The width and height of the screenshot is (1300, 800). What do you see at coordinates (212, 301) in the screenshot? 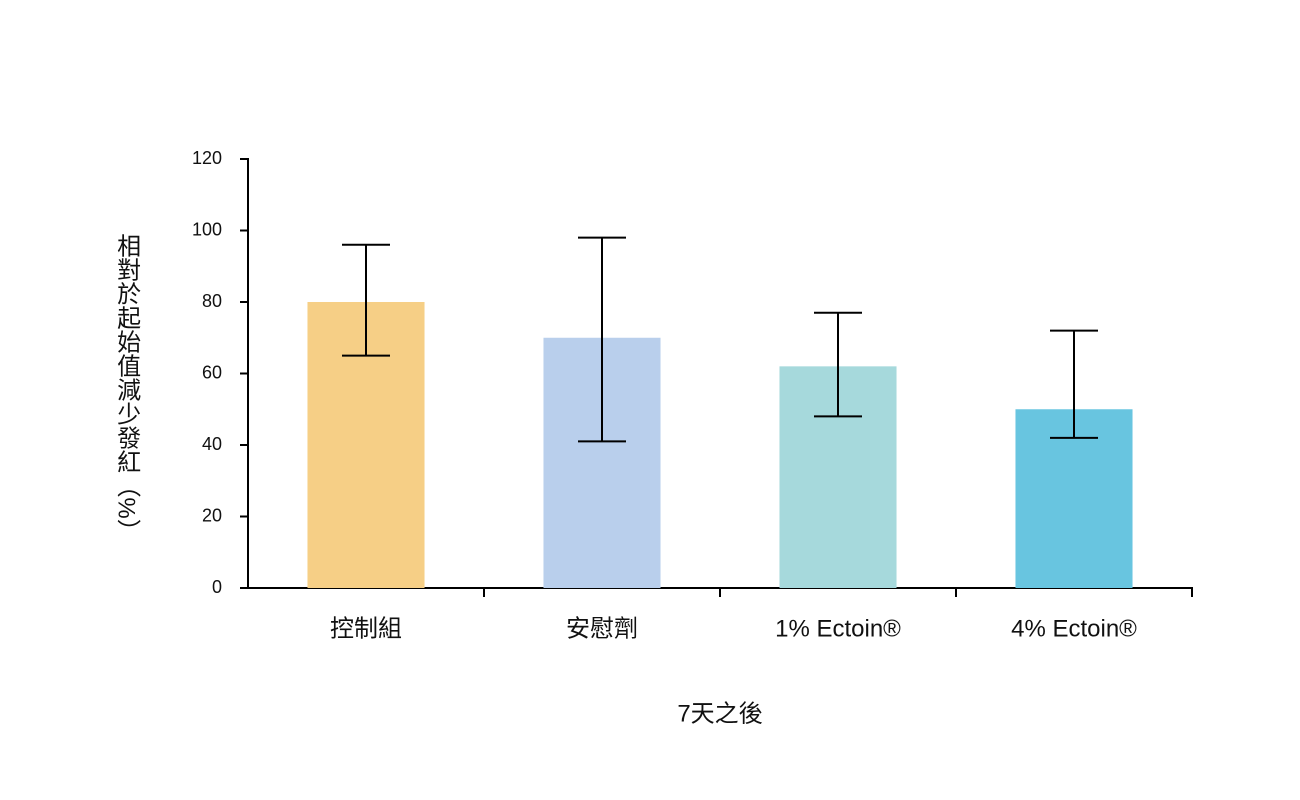
I see `y-tick-label: 80` at bounding box center [212, 301].